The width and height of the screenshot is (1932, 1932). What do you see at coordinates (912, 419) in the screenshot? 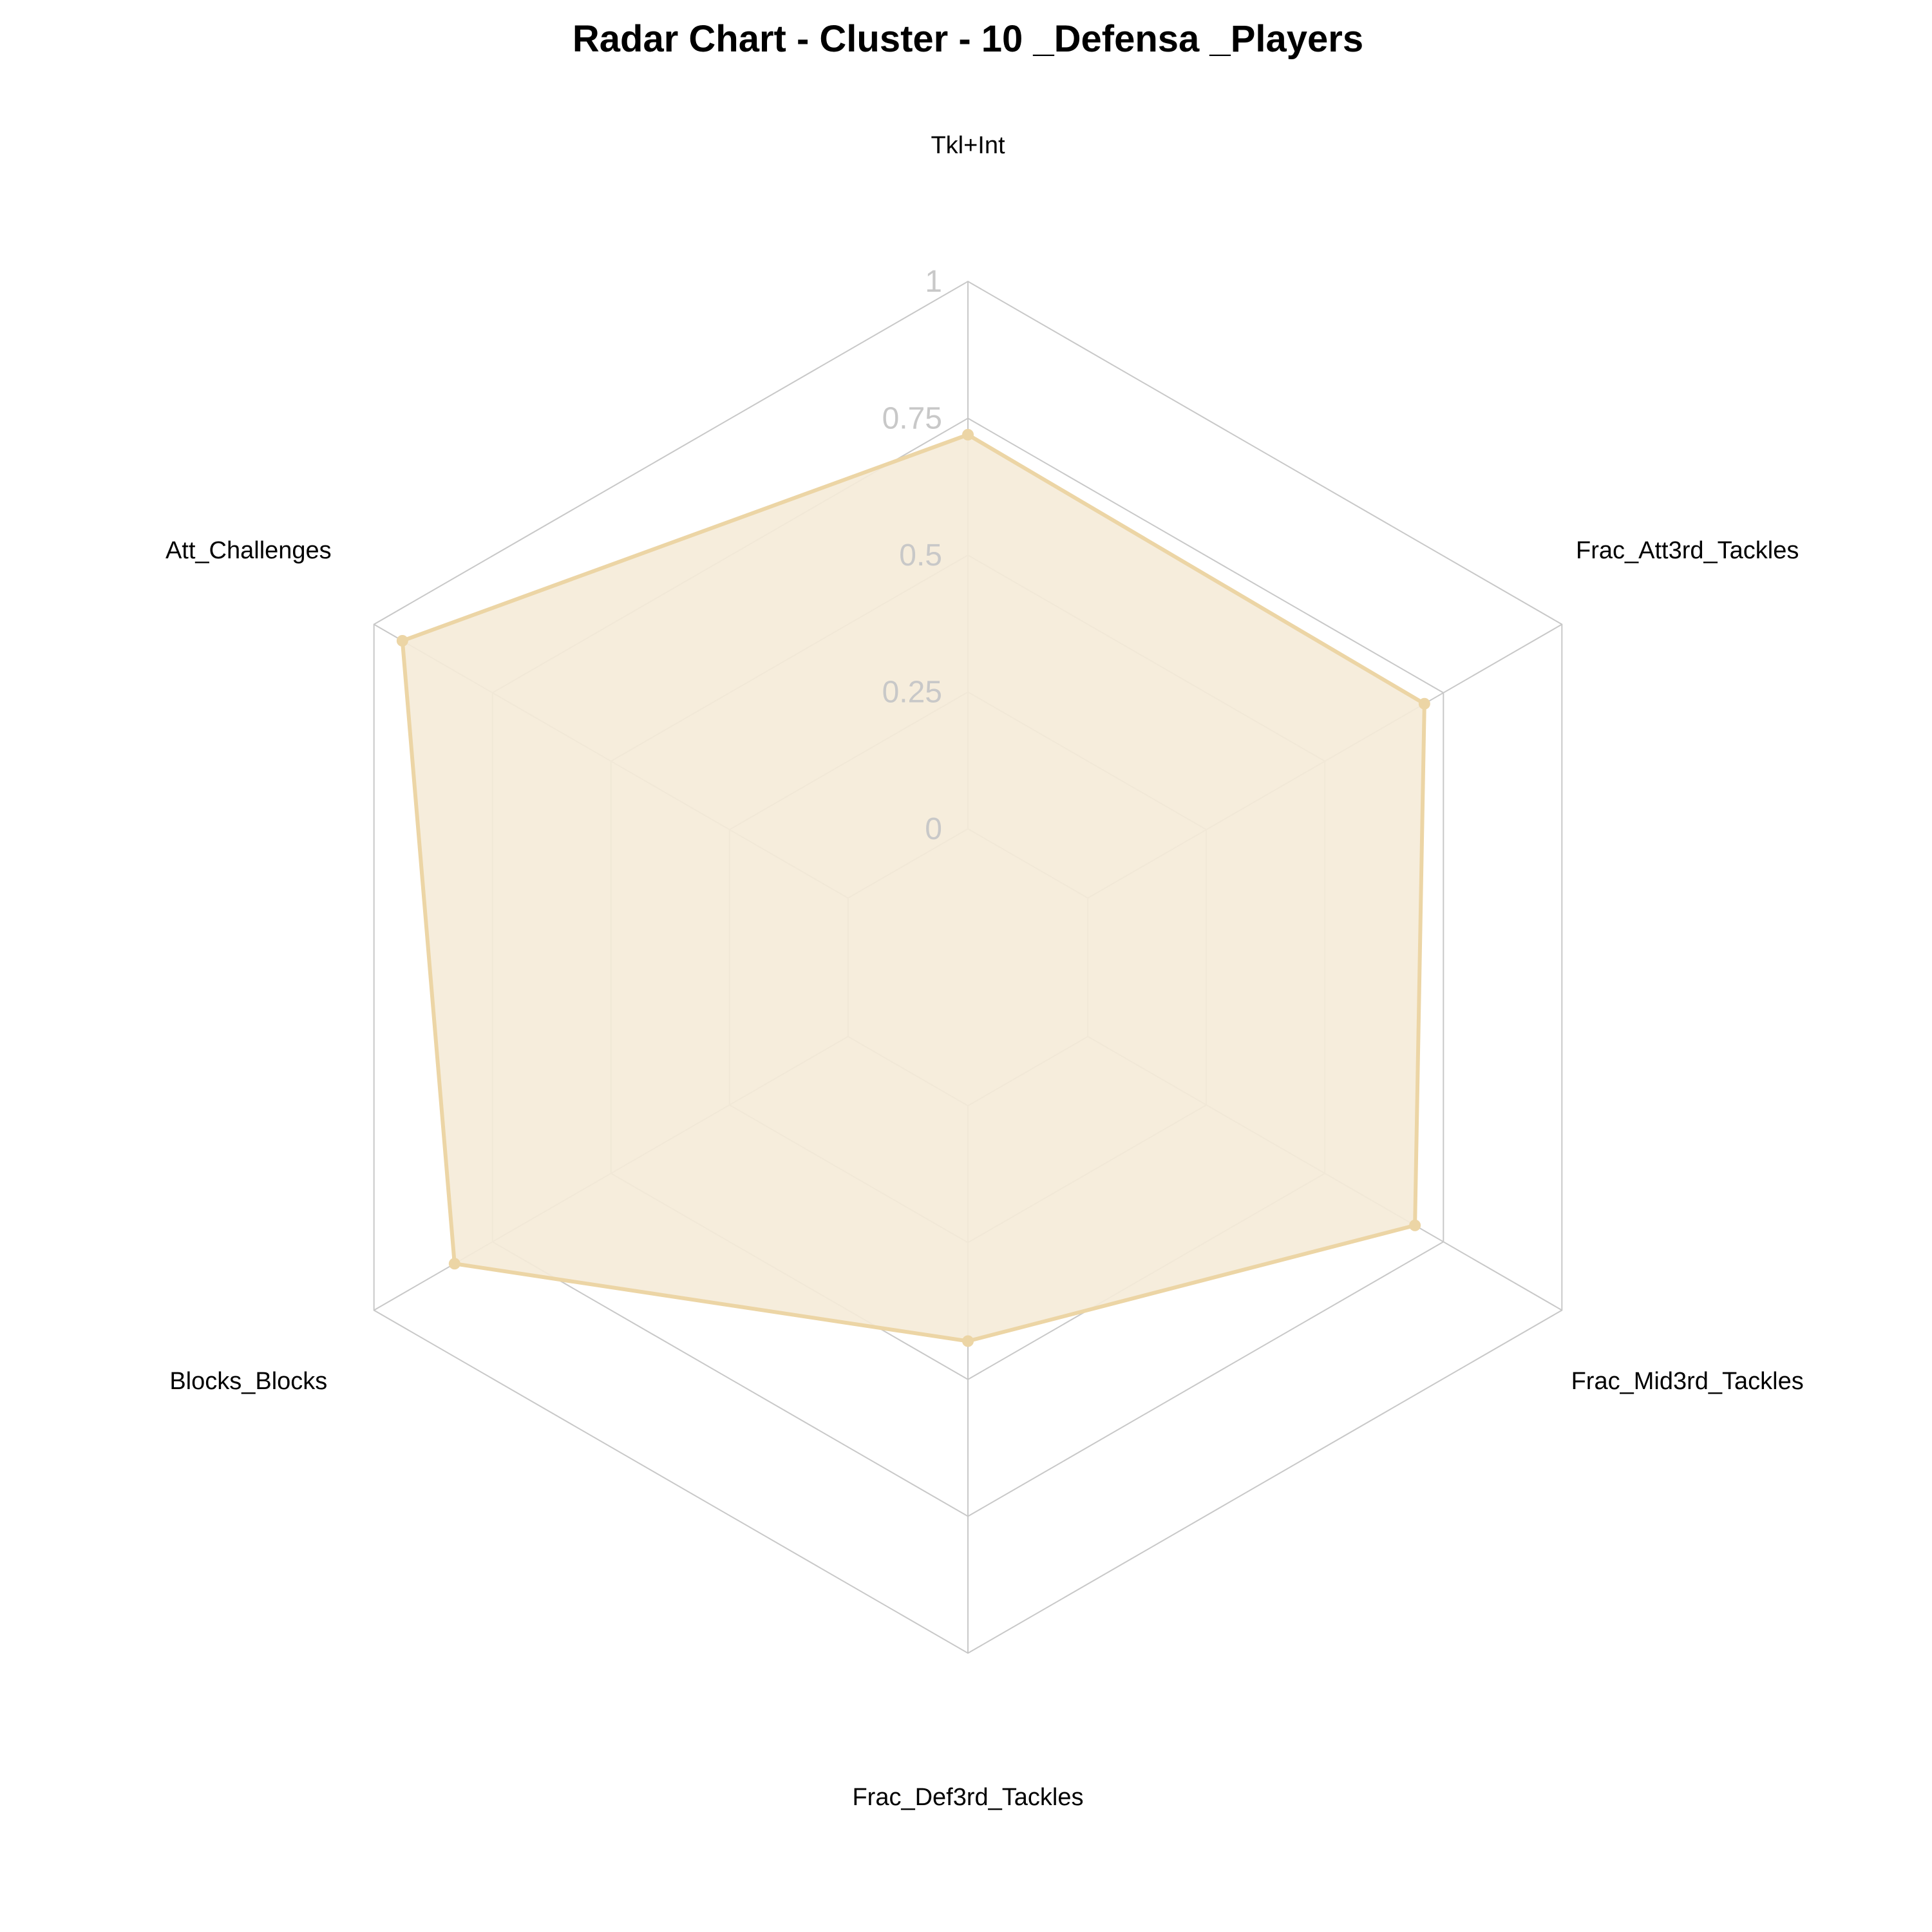
I see `radial-tick-label: 0.75` at bounding box center [912, 419].